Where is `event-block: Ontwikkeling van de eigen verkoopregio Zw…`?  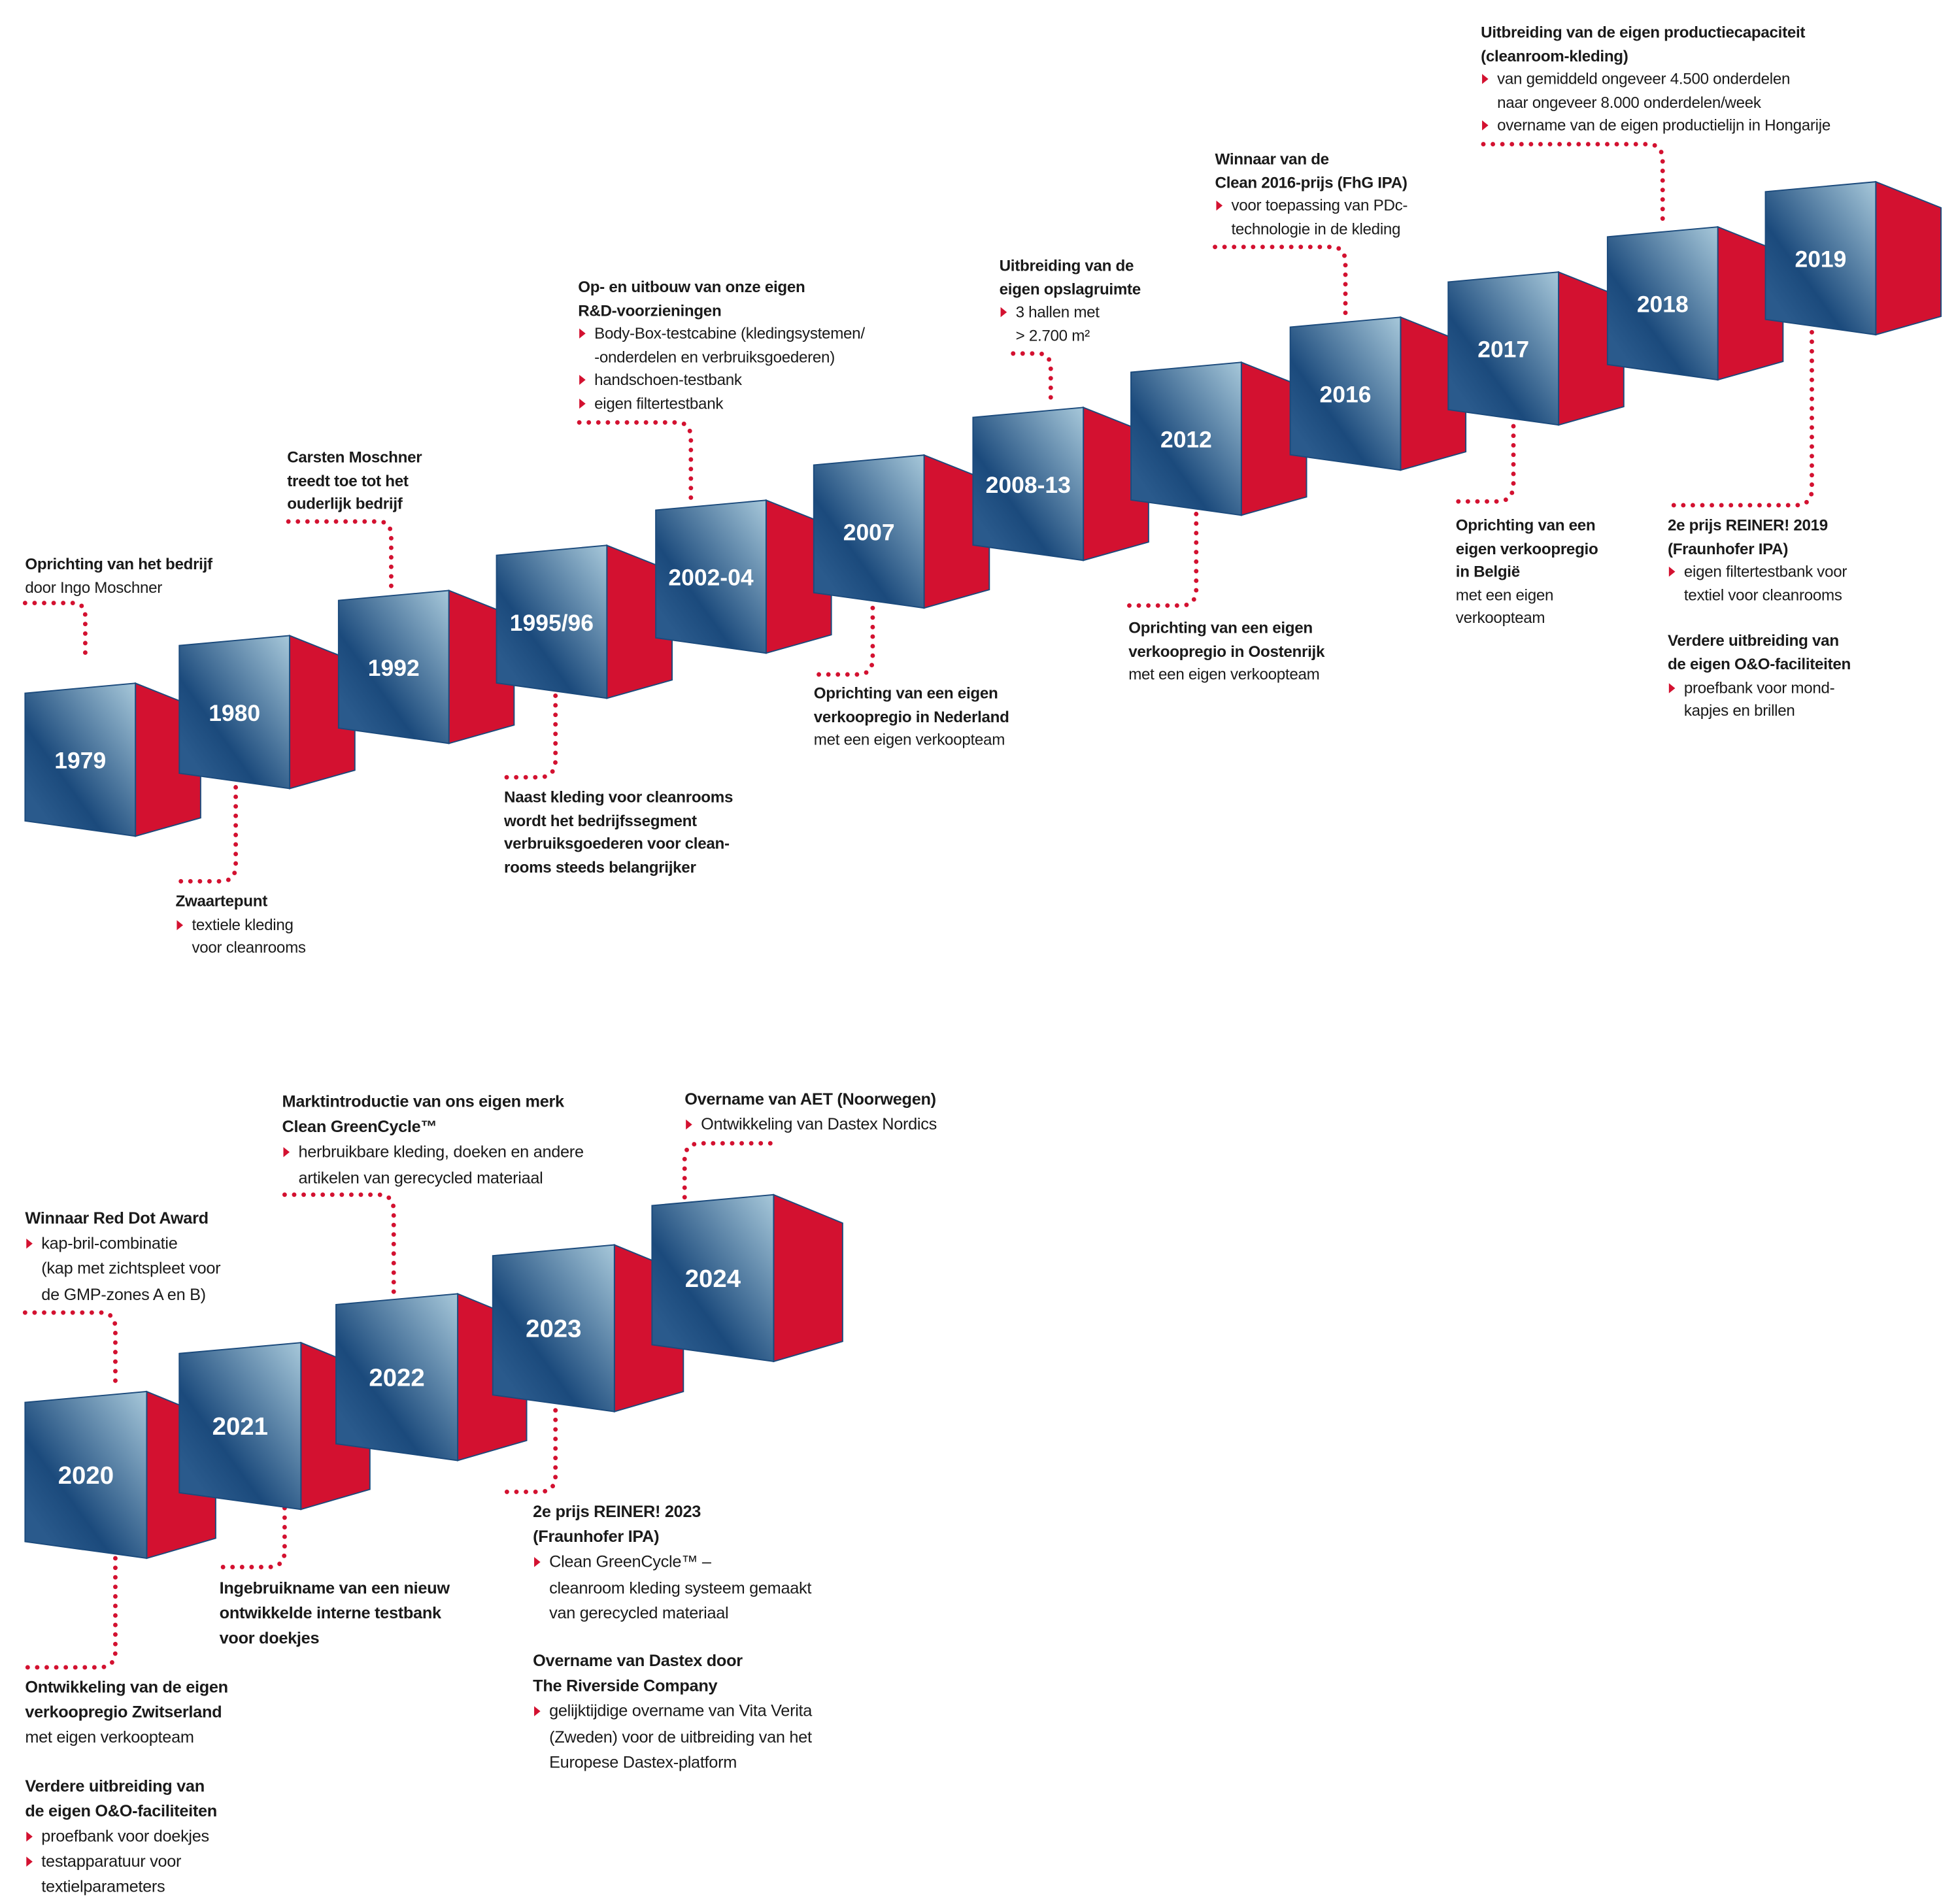
event-block: Ontwikkeling van de eigen verkoopregio Zw… is located at coordinates (126, 1787).